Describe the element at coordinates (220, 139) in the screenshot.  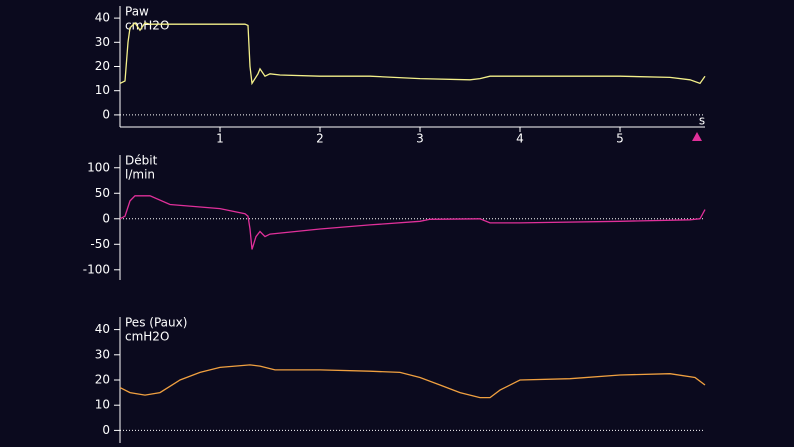
I see `x-tick-label: 1` at that location.